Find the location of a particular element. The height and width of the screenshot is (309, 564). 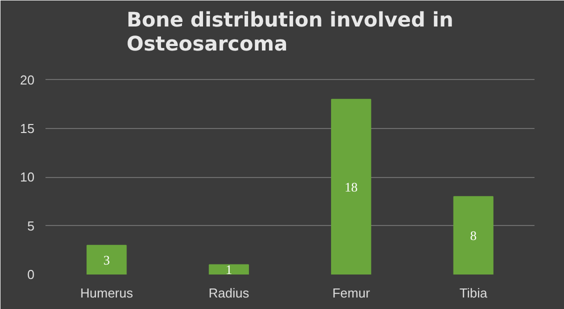

data-label: 18 is located at coordinates (351, 186).